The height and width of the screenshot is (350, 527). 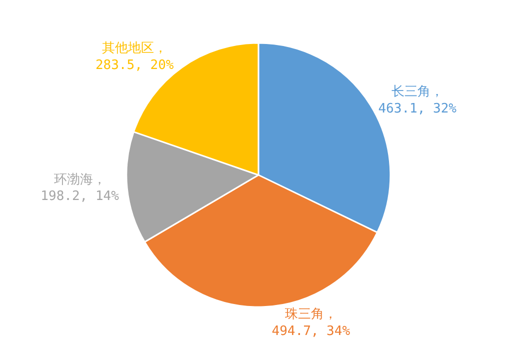 What do you see at coordinates (417, 100) in the screenshot?
I see `slice-label: 长三角，463.1, 32%` at bounding box center [417, 100].